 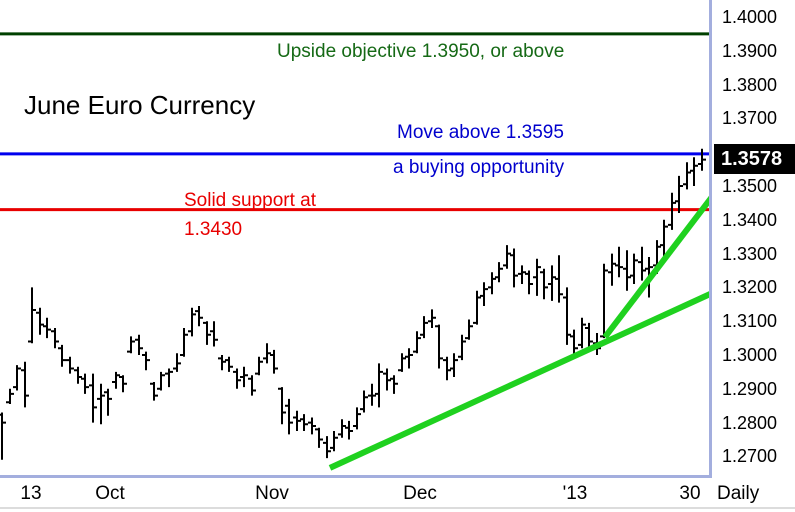 I want to click on support-label-line2: 1.3430, so click(x=213, y=229).